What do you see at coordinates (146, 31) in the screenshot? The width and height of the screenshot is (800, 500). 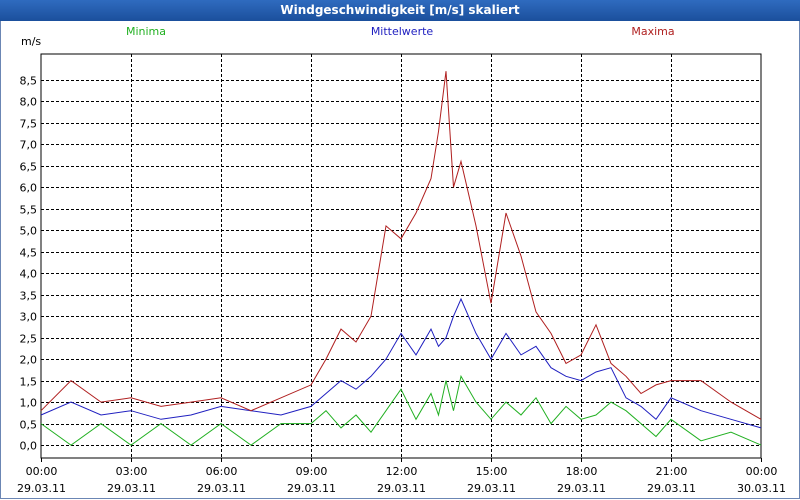 I see `legend-minima: Minima` at bounding box center [146, 31].